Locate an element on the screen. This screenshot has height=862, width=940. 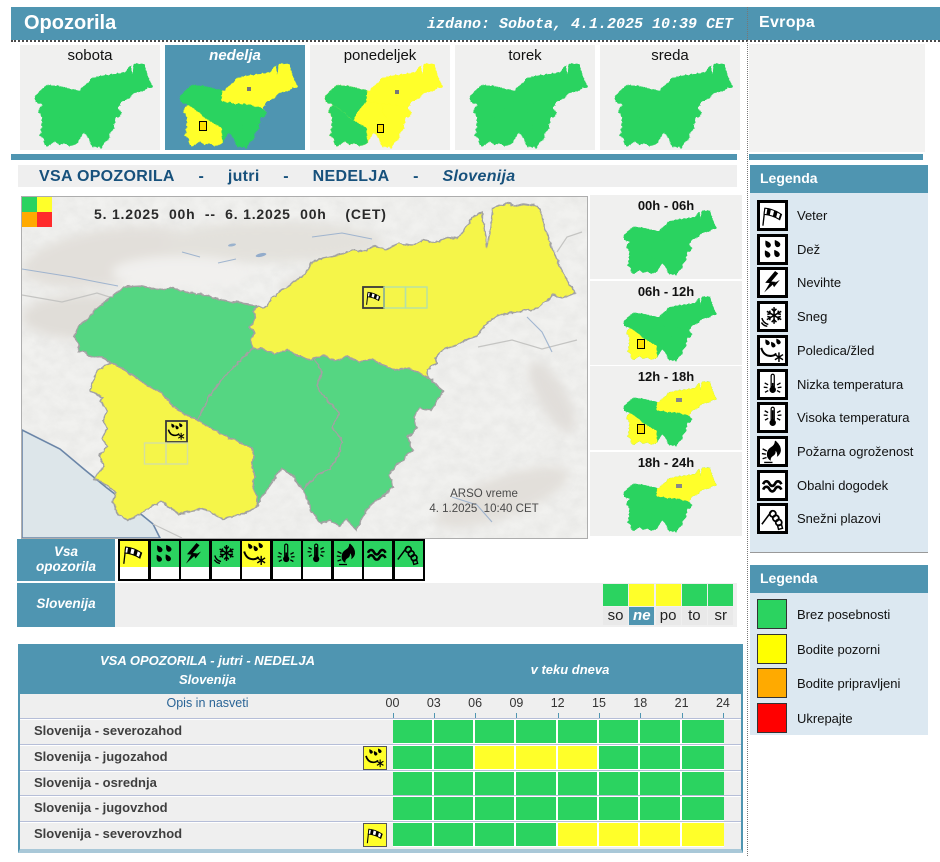
svg-text: 4. 1.2025 10:40 CET is located at coordinates (483, 509).